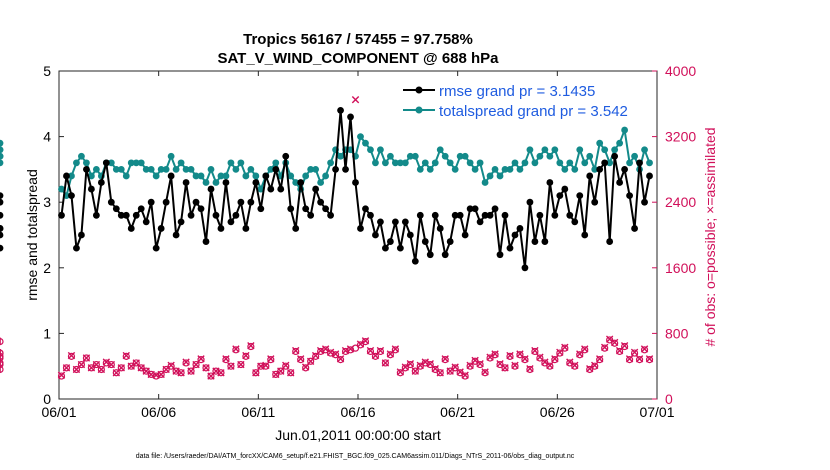  What do you see at coordinates (674, 235) in the screenshot?
I see `y-axis-right: 0 800 1600 2400 3200 4000` at bounding box center [674, 235].